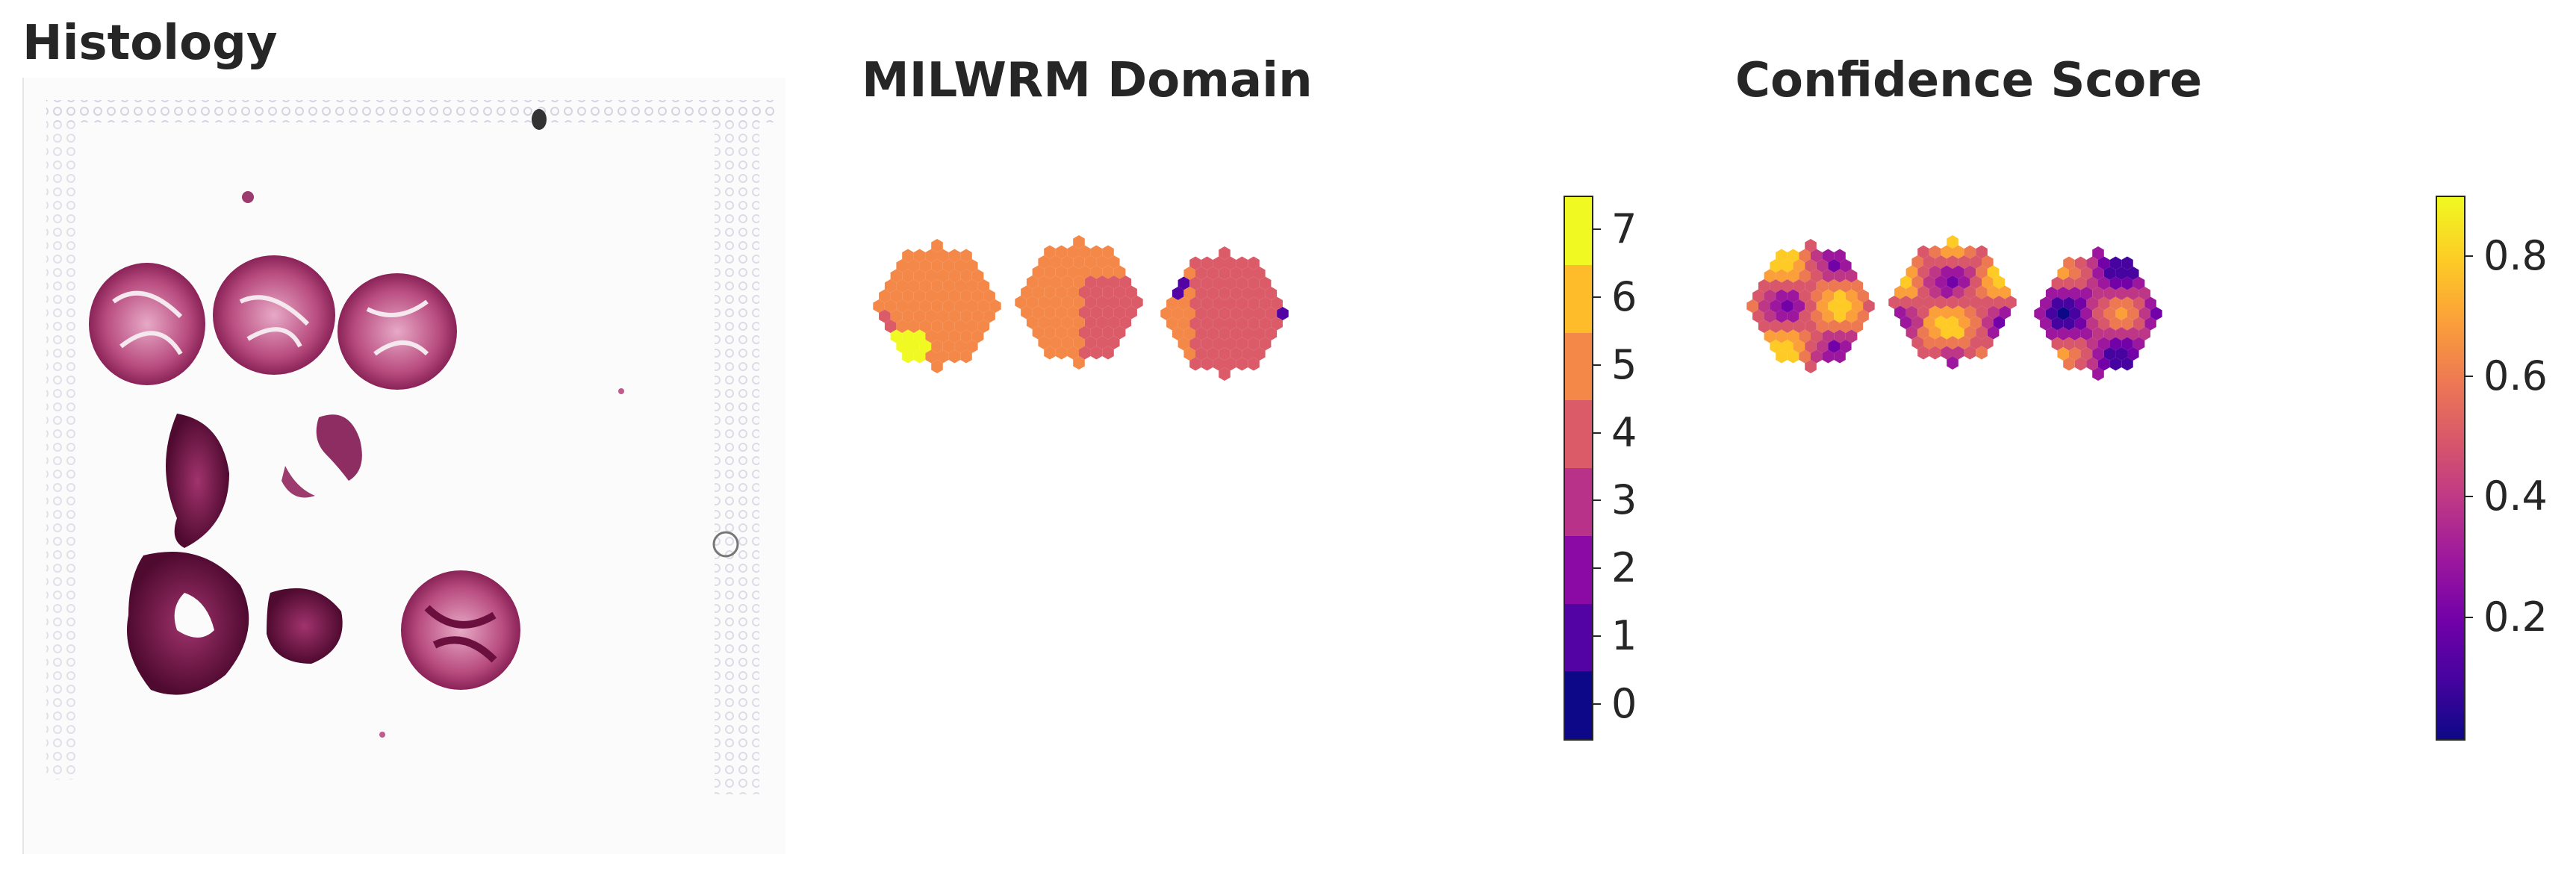 The image size is (2576, 875). I want to click on domain-colorbar-tick, so click(1596, 433).